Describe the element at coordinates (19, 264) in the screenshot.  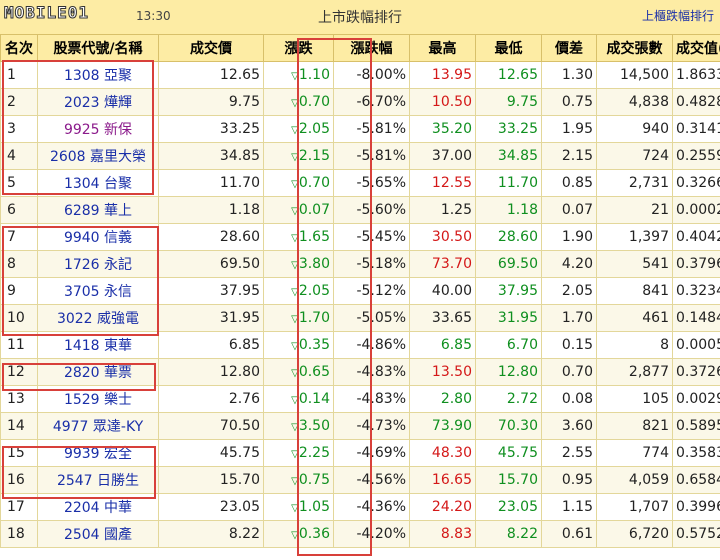
I see `rank-cell: 8` at that location.